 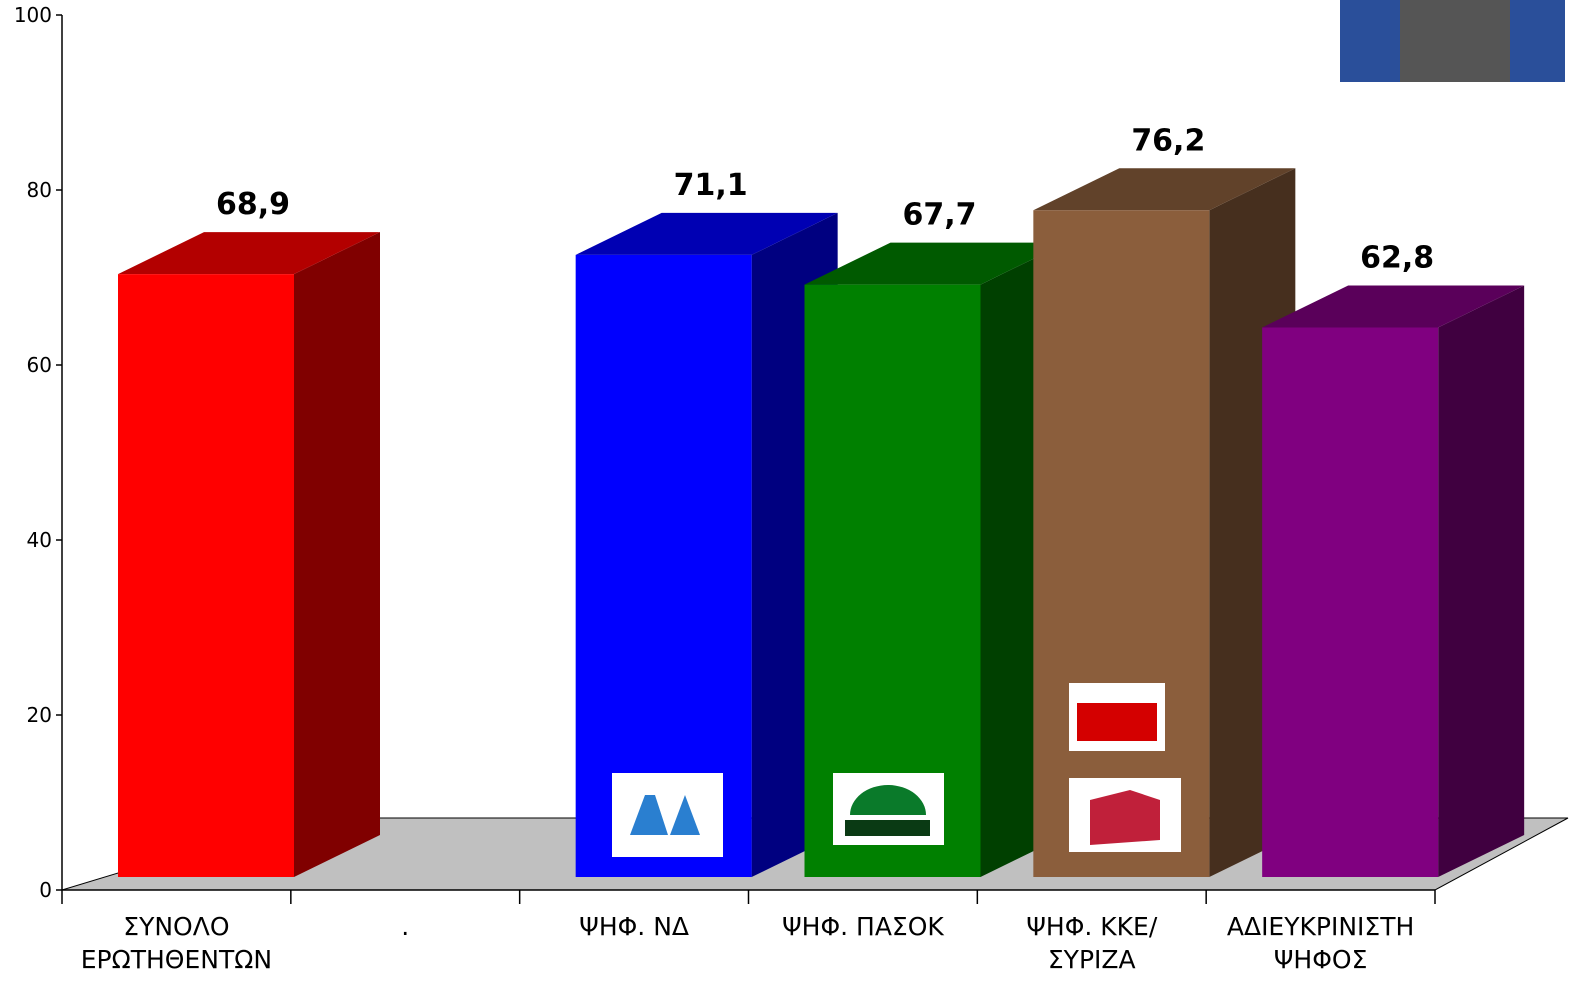 I want to click on x-tick-label: ., so click(x=405, y=926).